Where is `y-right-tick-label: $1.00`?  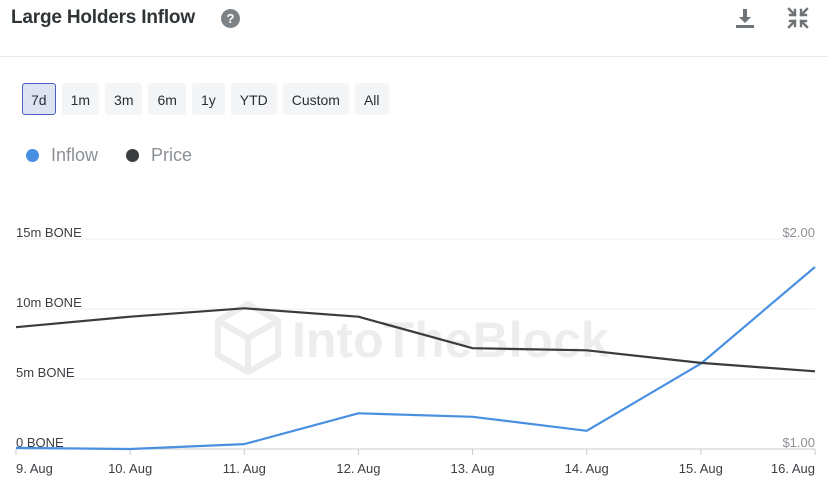
y-right-tick-label: $1.00 is located at coordinates (798, 442).